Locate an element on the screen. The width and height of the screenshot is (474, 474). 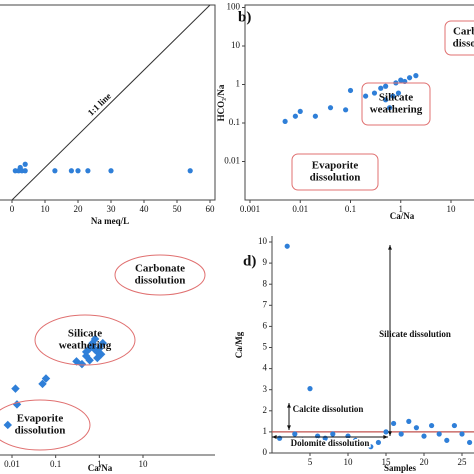
x-tick-label: 40 is located at coordinates (145, 209).